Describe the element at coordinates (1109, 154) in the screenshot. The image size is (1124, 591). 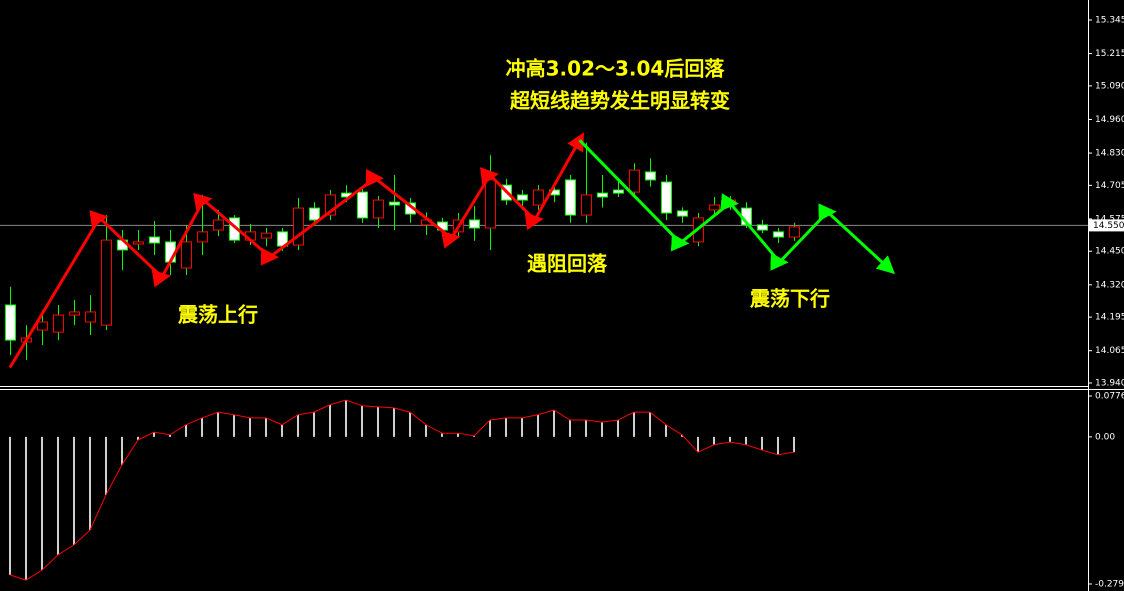
I see `y-tick-label: 14.830` at that location.